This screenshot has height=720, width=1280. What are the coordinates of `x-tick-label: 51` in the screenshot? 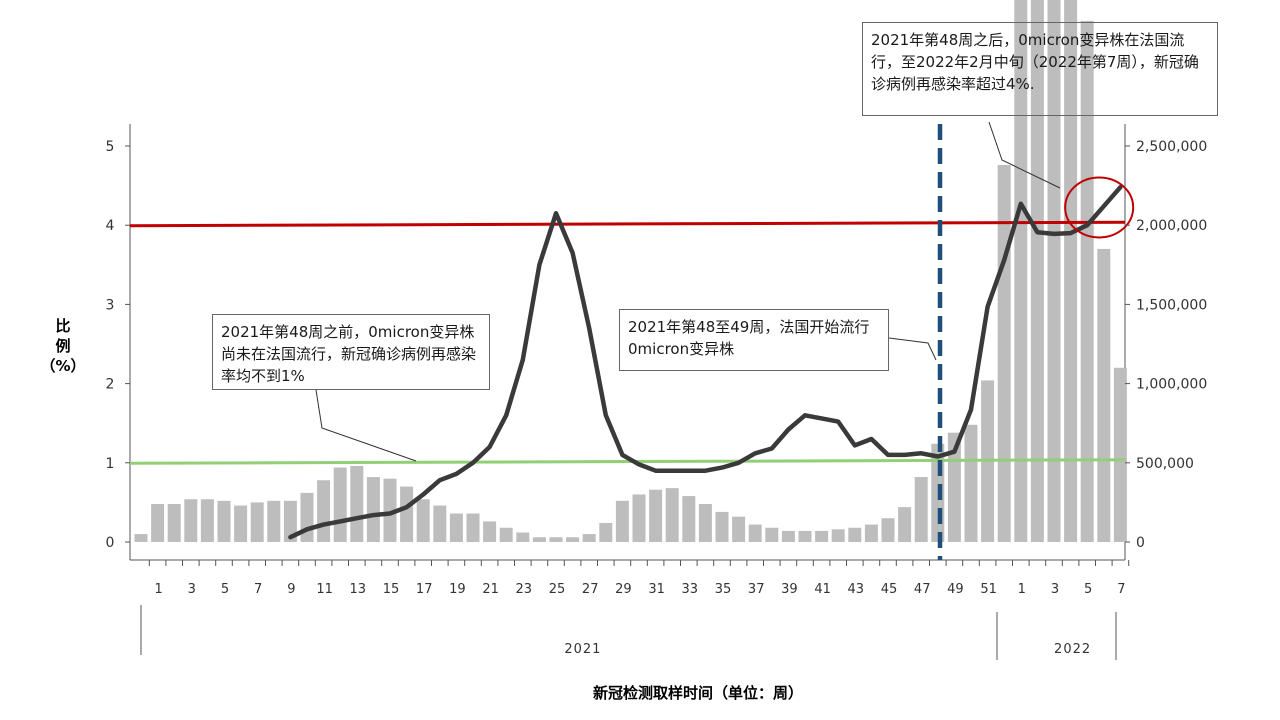 It's located at (988, 589).